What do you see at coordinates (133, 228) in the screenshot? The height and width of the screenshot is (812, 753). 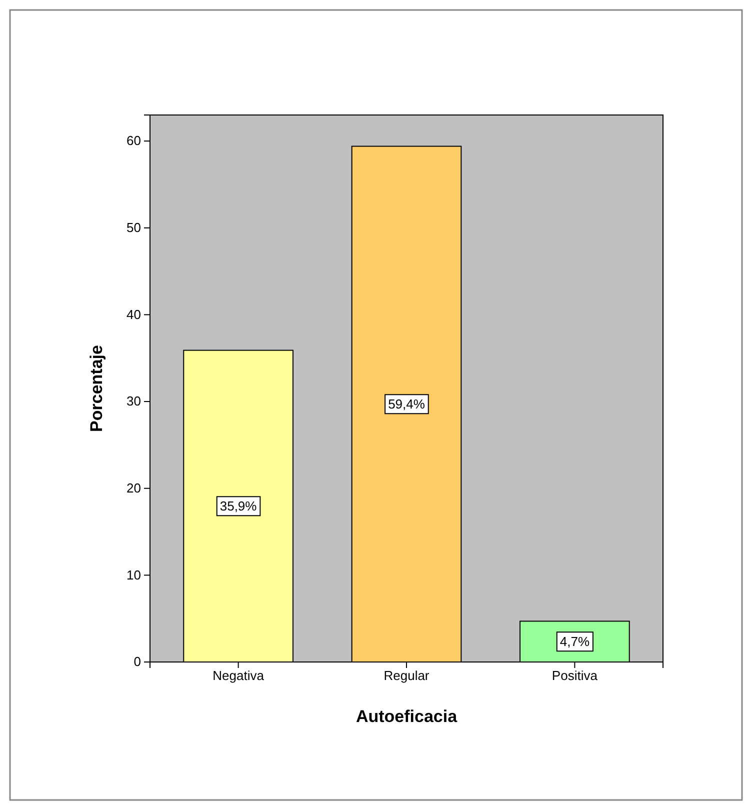 I see `y-tick-label: 50` at bounding box center [133, 228].